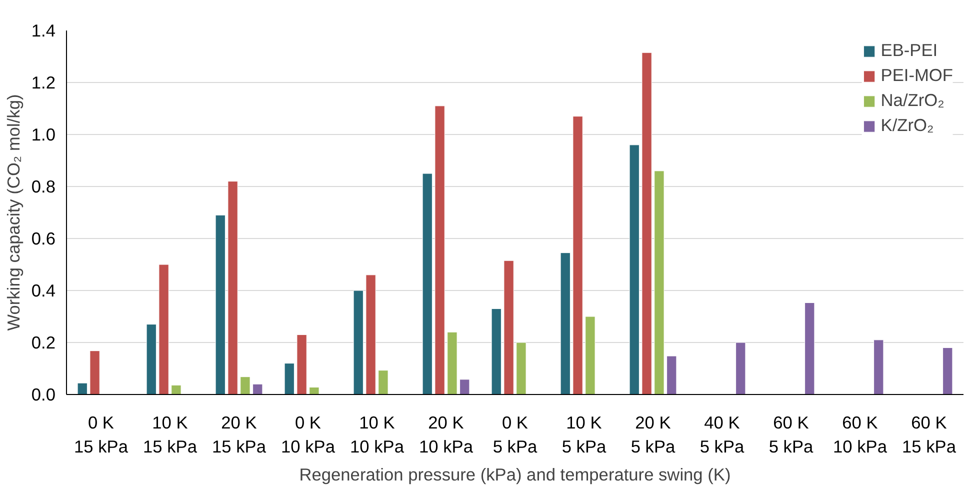  What do you see at coordinates (912, 100) in the screenshot?
I see `legend-label: Na/ZrO₂` at bounding box center [912, 100].